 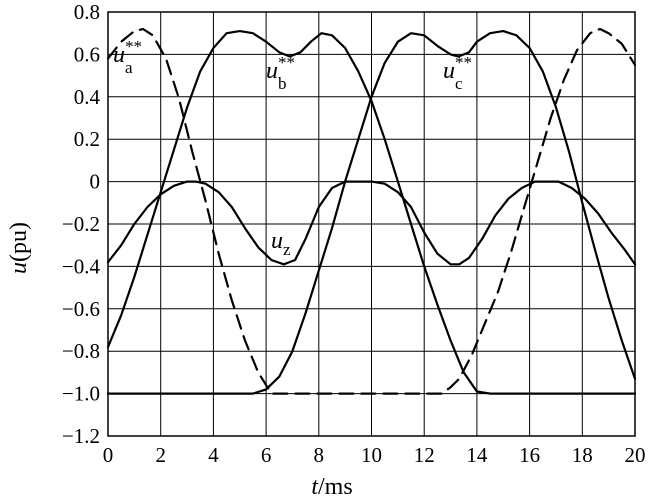 What do you see at coordinates (81, 394) in the screenshot?
I see `y-tick-label: −1.0` at bounding box center [81, 394].